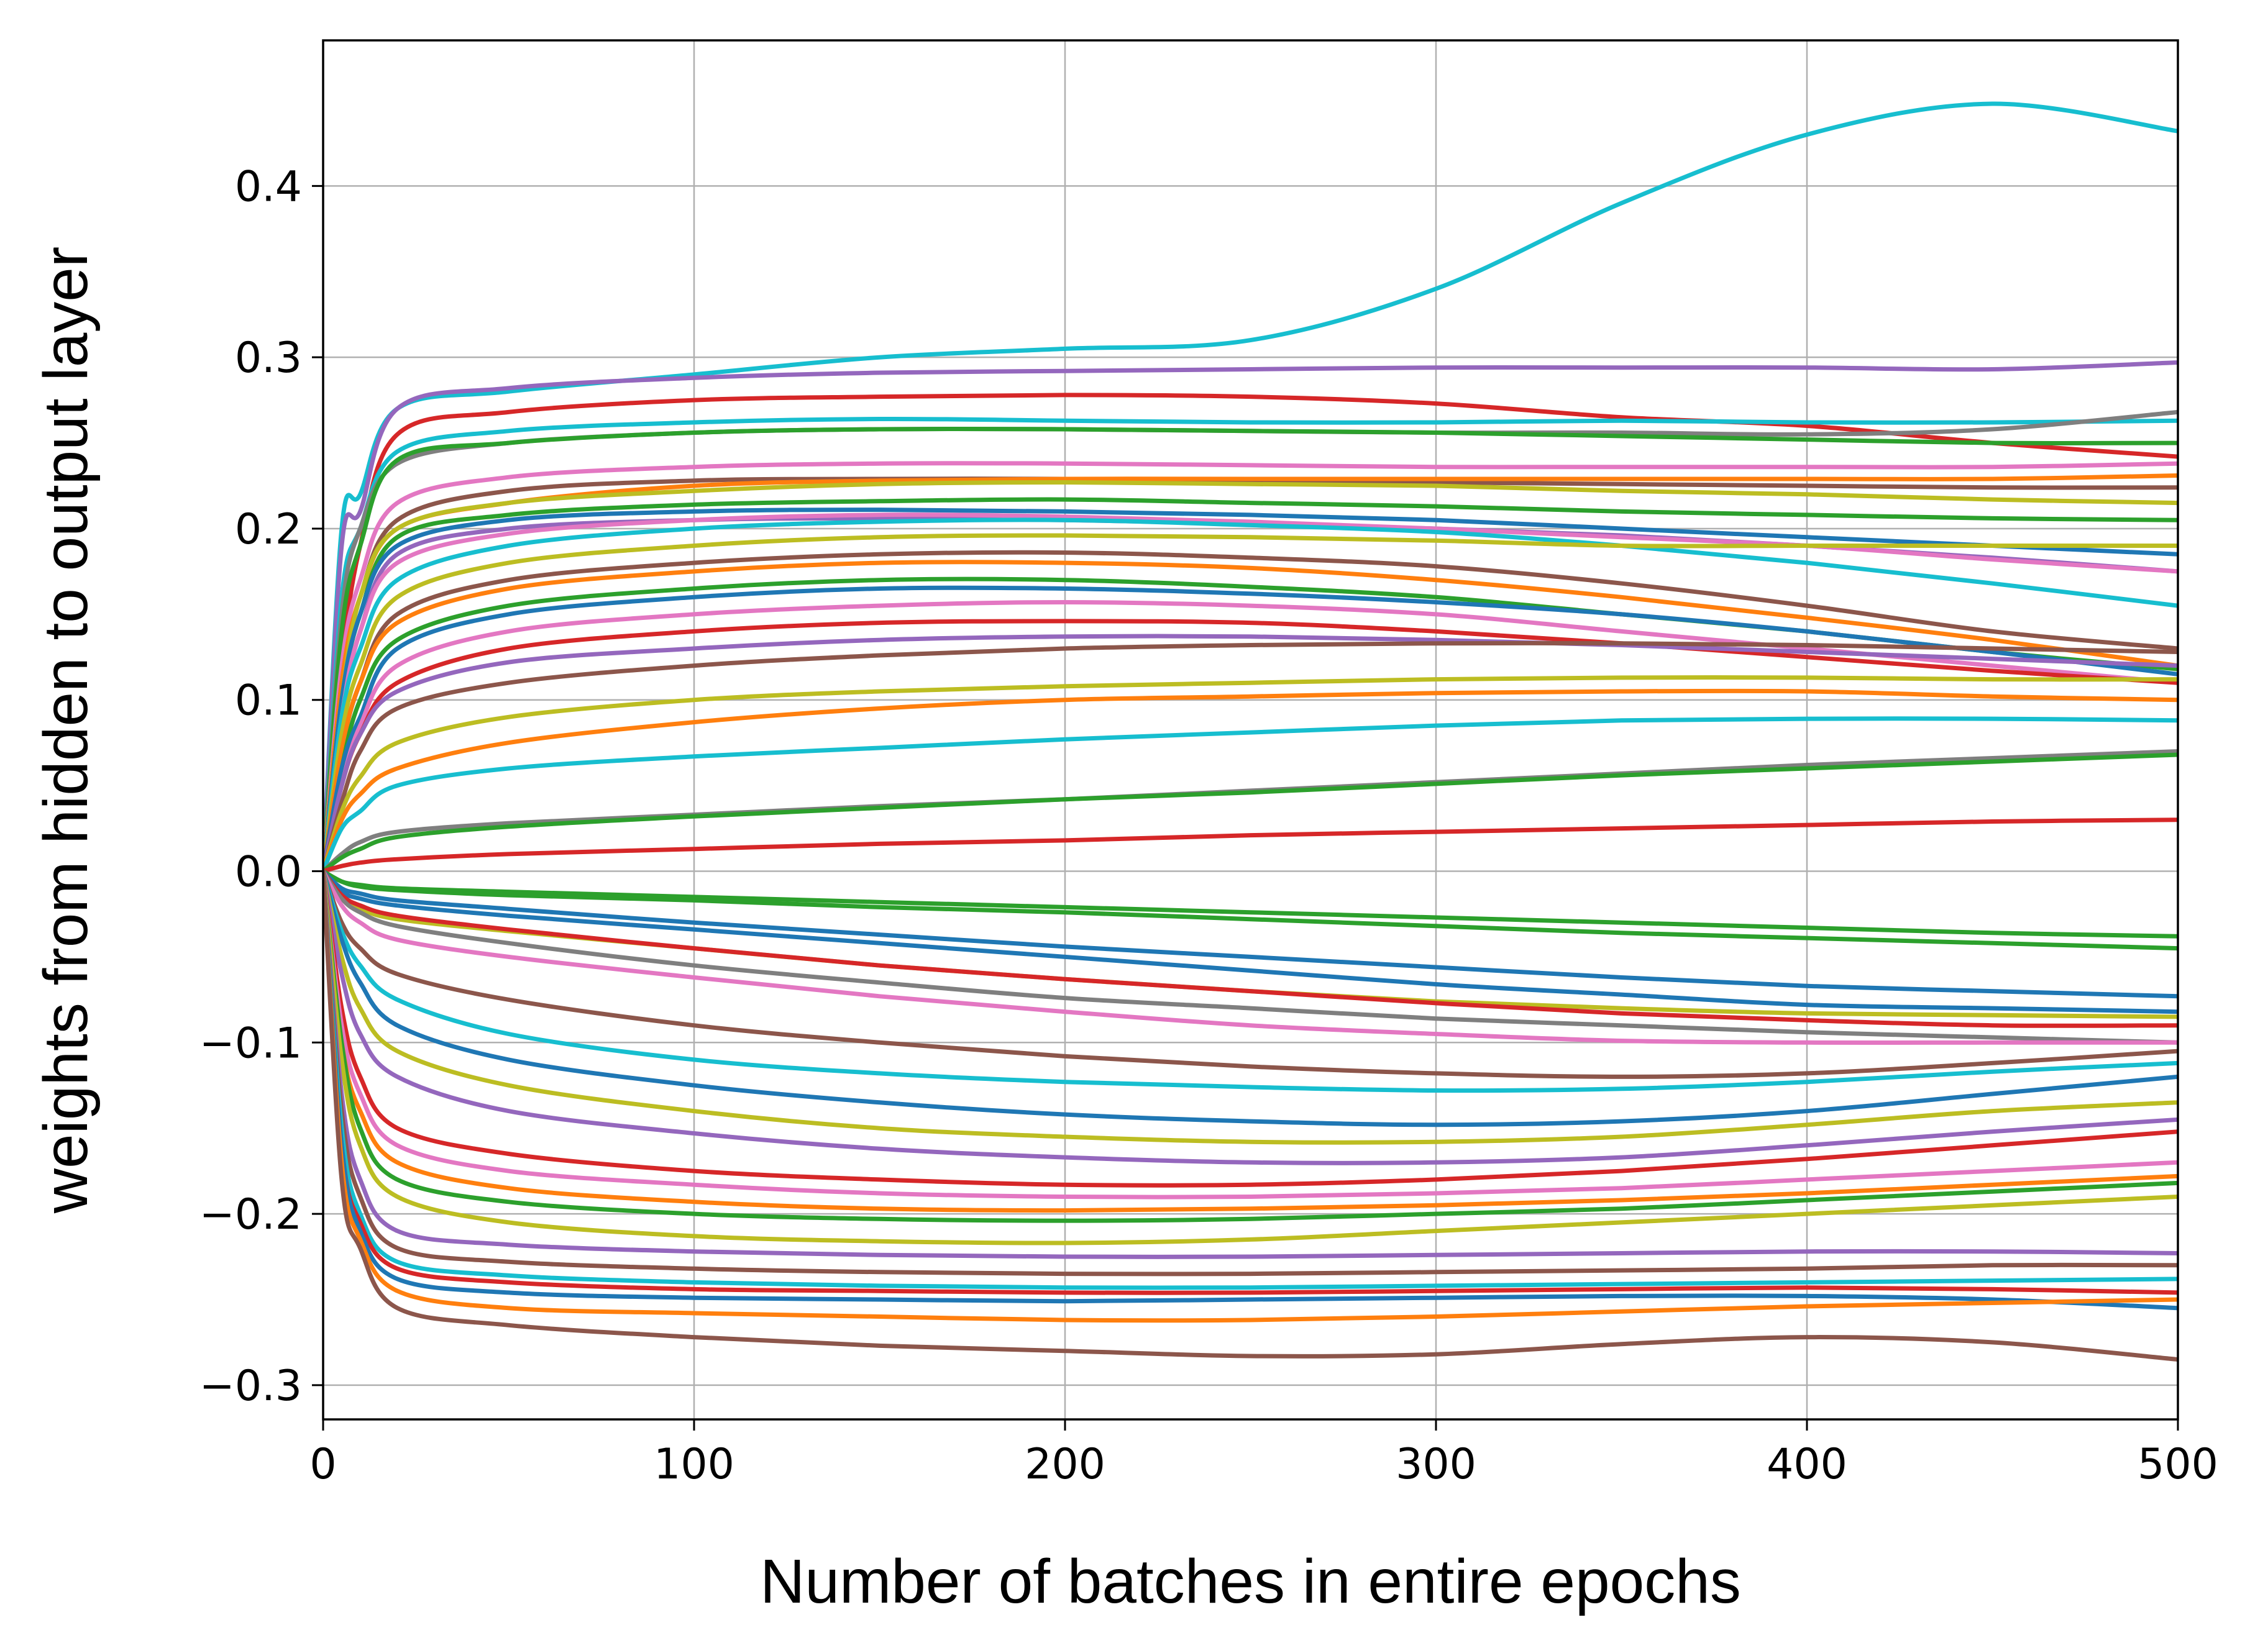 Image resolution: width=2268 pixels, height=1648 pixels. What do you see at coordinates (251, 1214) in the screenshot?
I see `y-tick-label: −0.2` at bounding box center [251, 1214].